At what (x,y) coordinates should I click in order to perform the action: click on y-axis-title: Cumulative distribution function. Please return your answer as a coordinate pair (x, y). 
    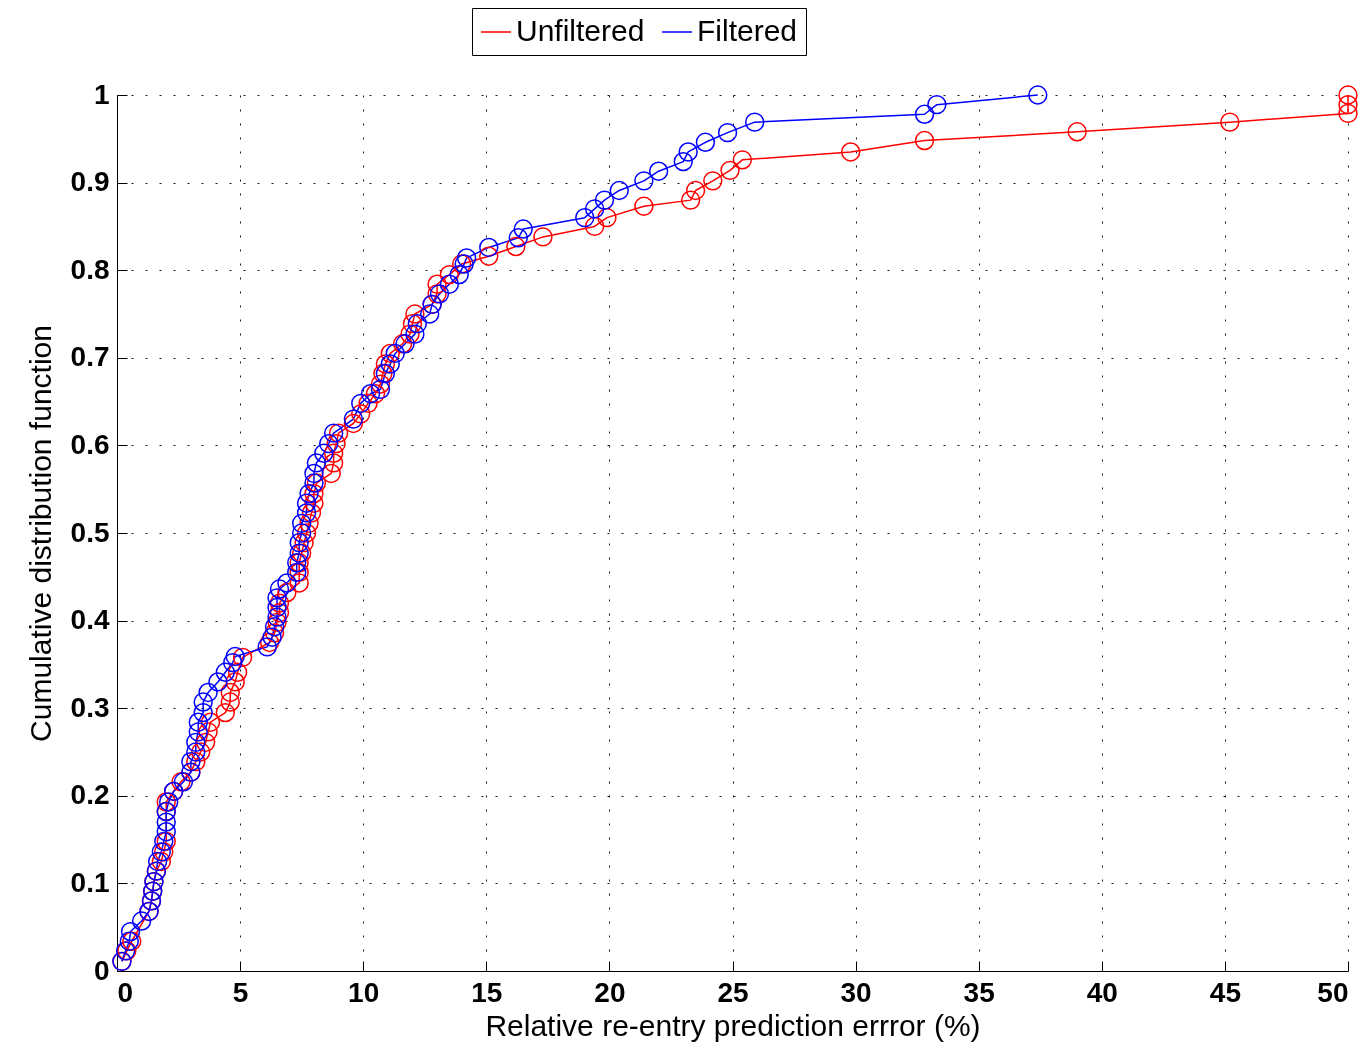
    Looking at the image, I should click on (40, 533).